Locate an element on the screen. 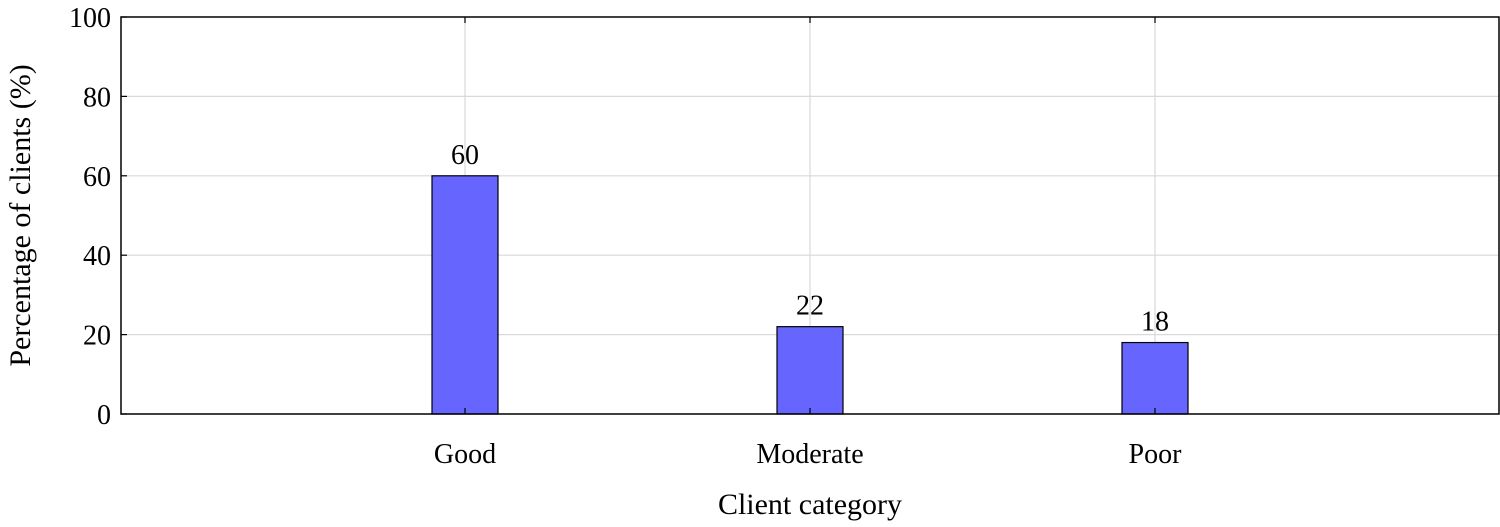  y-tick-label: 80 is located at coordinates (97, 97).